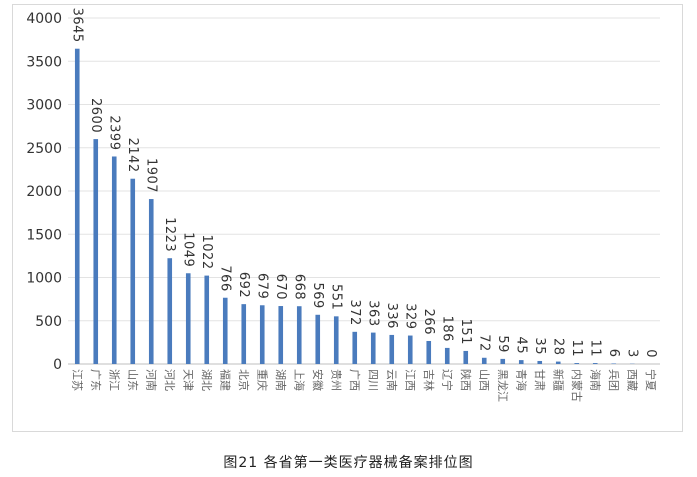 The image size is (697, 477). What do you see at coordinates (113, 132) in the screenshot?
I see `data-label: 2399` at bounding box center [113, 132].